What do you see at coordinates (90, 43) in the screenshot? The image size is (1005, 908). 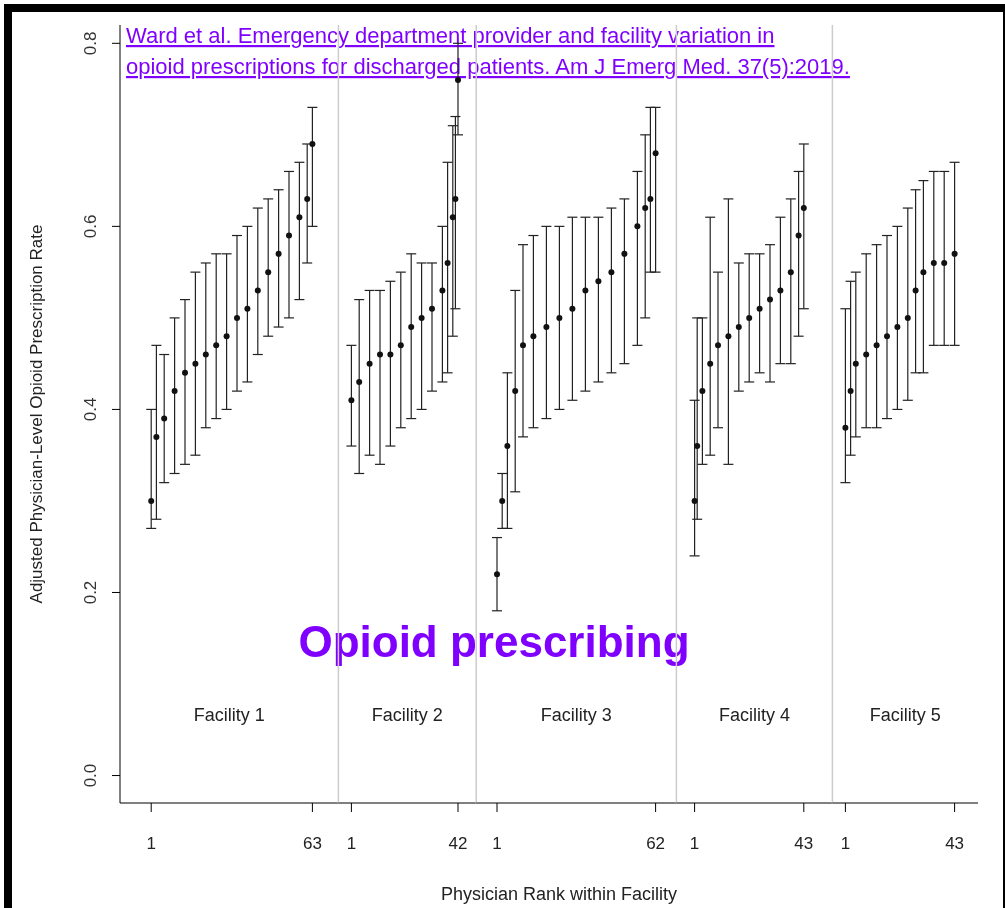 I see `y-tick-label: 0.8` at bounding box center [90, 43].